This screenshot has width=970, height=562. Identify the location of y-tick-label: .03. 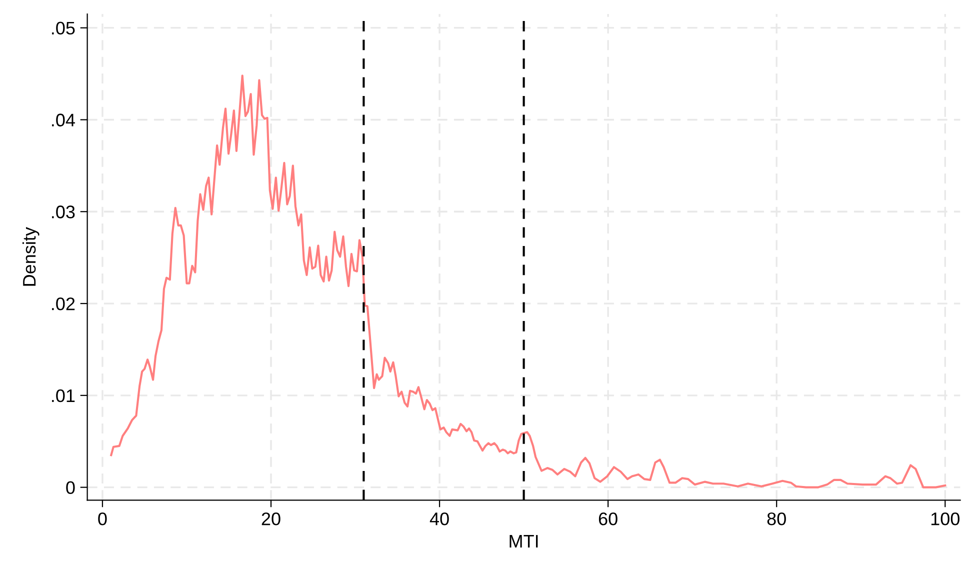
(63, 212).